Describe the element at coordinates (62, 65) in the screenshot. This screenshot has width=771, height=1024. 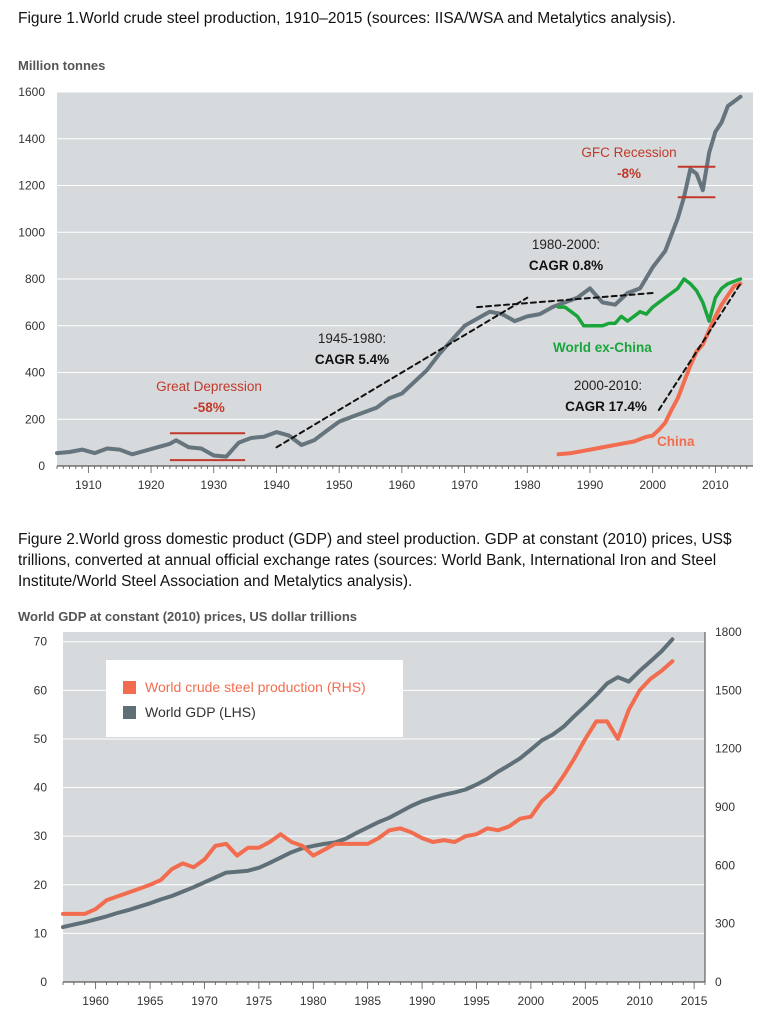
I see `figure1-unit-label: Million tonnes` at that location.